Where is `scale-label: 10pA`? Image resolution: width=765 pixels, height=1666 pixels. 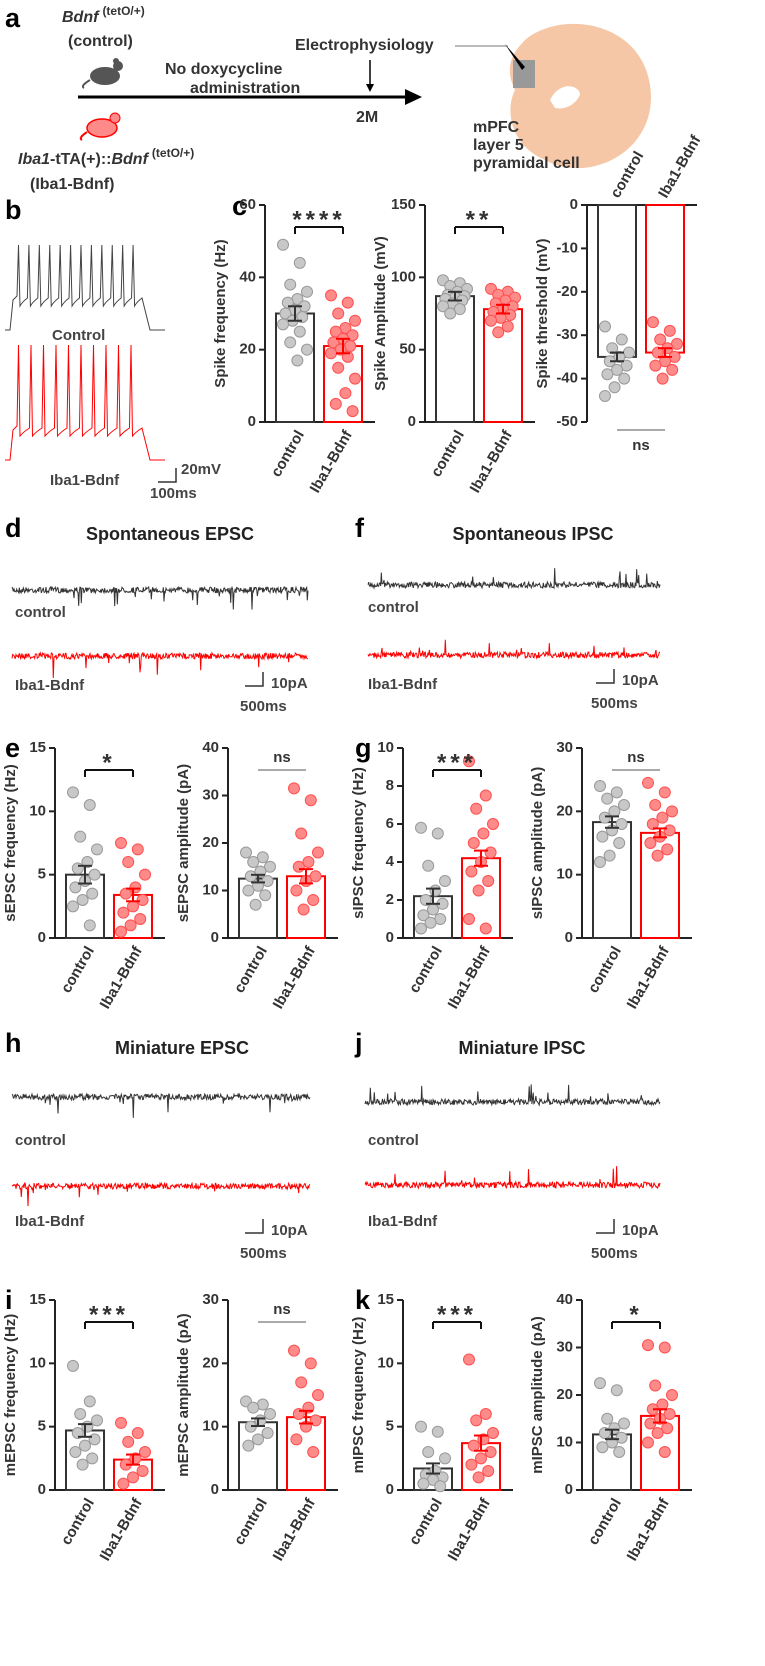 scale-label: 10pA is located at coordinates (289, 683).